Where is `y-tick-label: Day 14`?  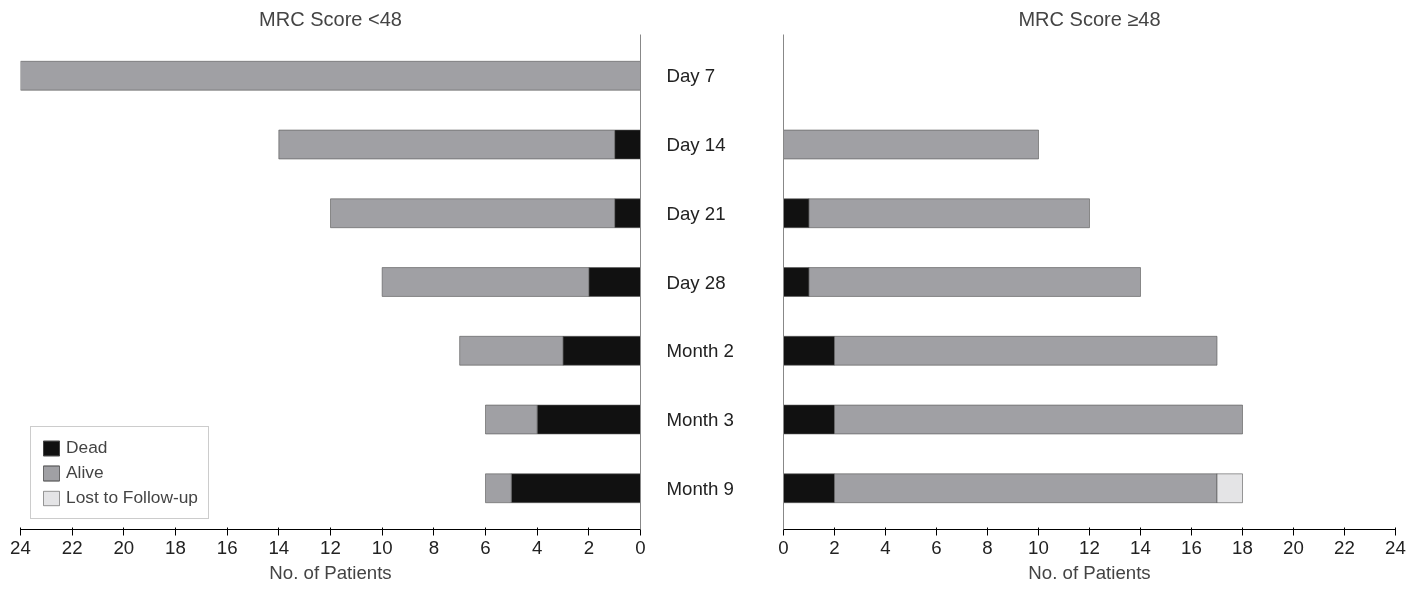 y-tick-label: Day 14 is located at coordinates (696, 144).